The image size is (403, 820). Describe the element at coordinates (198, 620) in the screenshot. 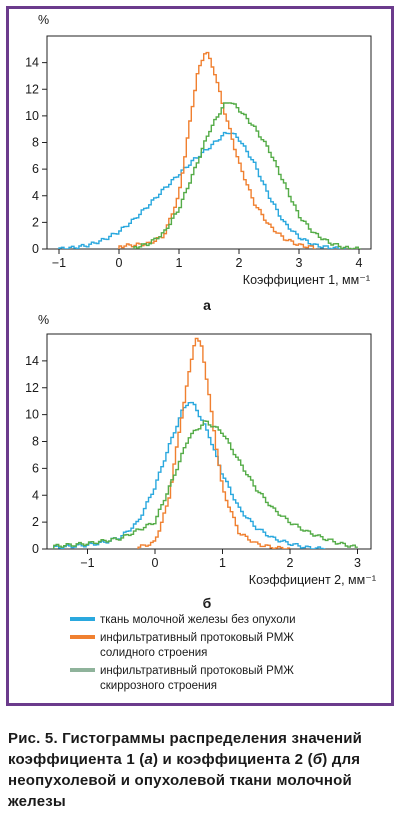

I see `legend-label: ткань молочной железы без опухоли` at that location.